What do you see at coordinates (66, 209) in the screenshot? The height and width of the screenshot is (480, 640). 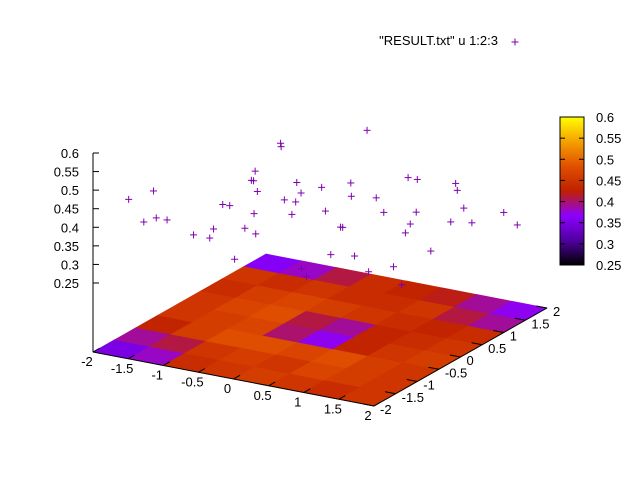 I see `z-tick-label: 0.45` at bounding box center [66, 209].